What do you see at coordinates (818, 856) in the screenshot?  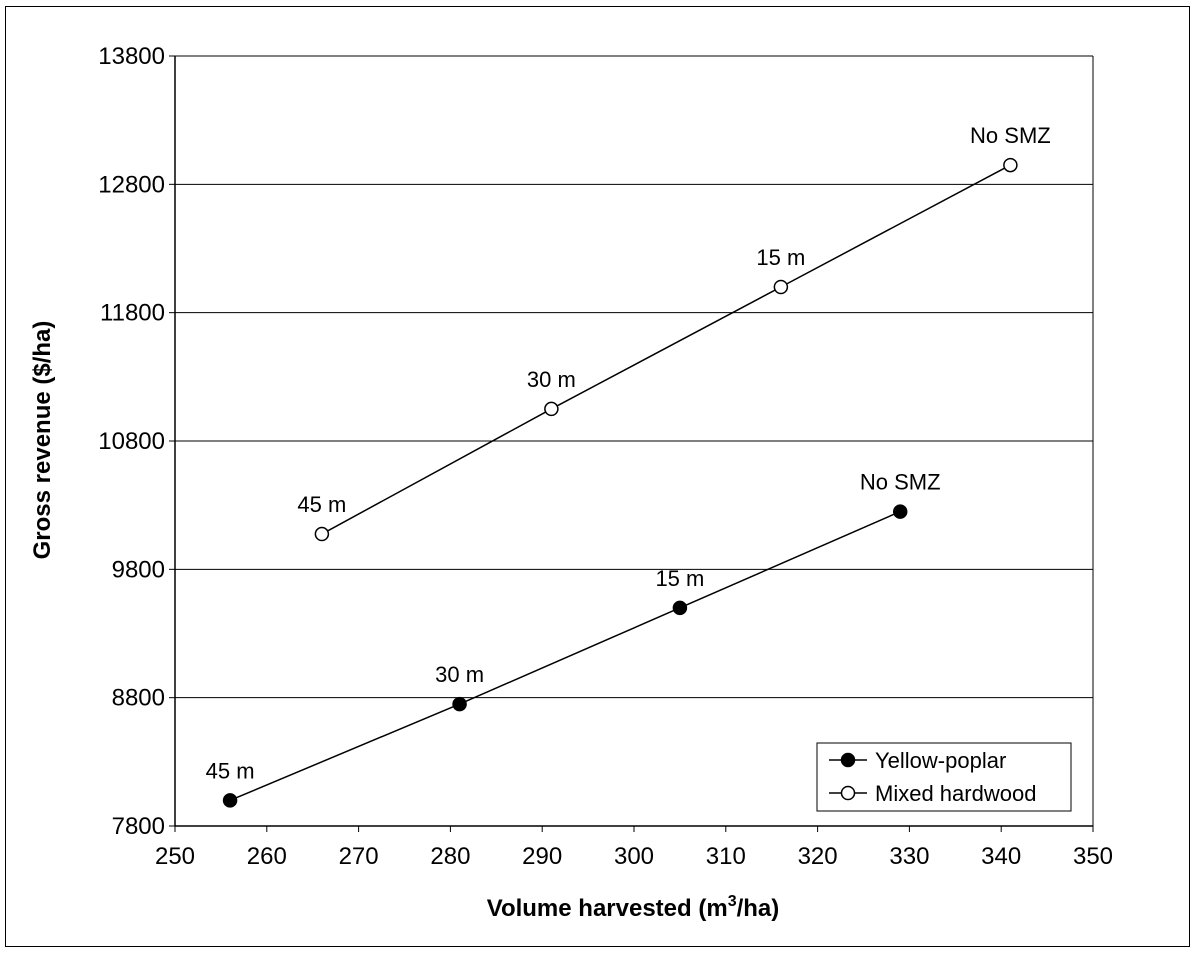 I see `x-tick-label: 320` at bounding box center [818, 856].